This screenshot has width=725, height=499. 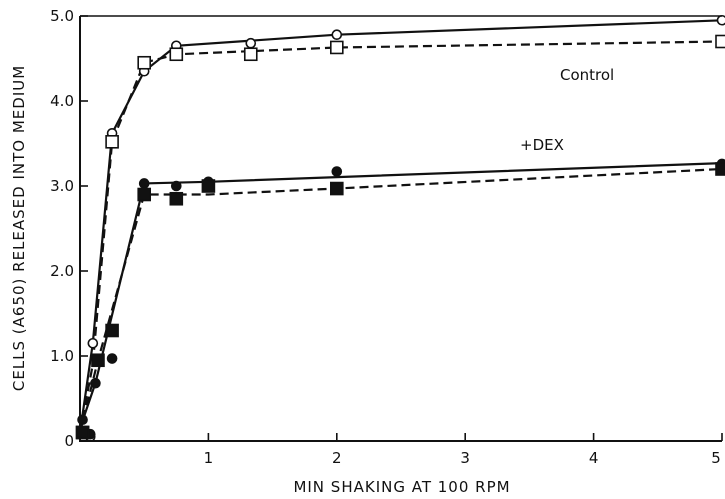 What do you see at coordinates (465, 458) in the screenshot?
I see `x-tick-label: 3` at bounding box center [465, 458].